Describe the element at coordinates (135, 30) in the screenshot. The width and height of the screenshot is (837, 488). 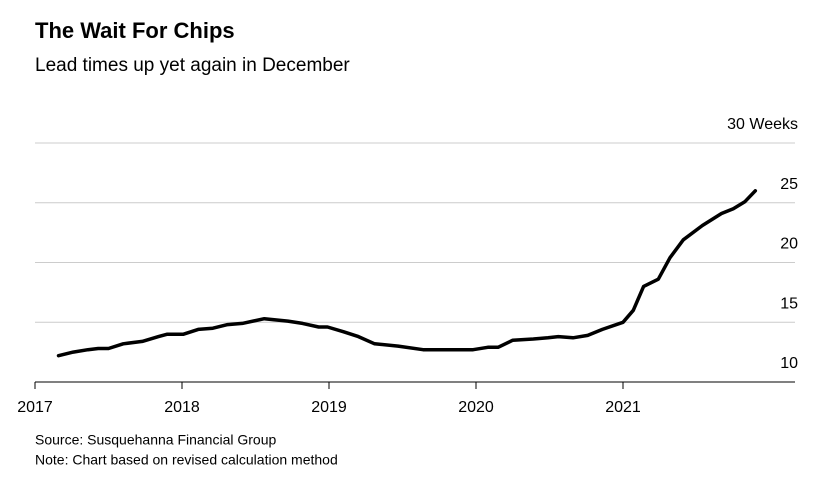
I see `chart-title: The Wait For Chips` at that location.